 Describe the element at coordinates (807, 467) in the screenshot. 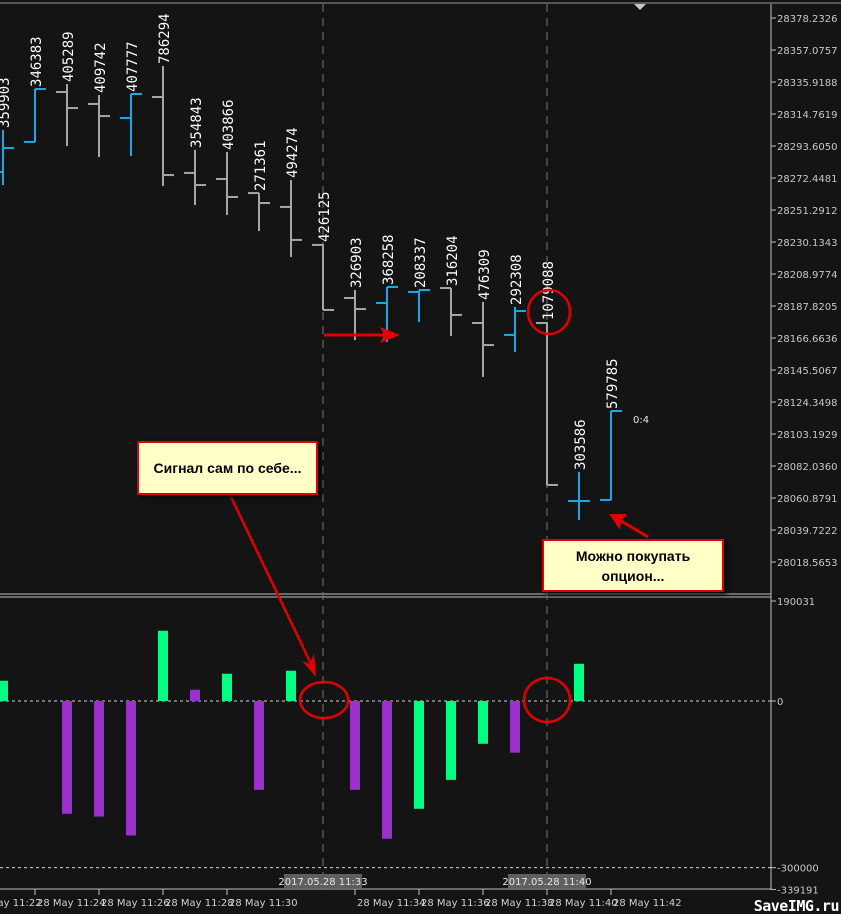

I see `price-tick-label: 28082.0360` at that location.